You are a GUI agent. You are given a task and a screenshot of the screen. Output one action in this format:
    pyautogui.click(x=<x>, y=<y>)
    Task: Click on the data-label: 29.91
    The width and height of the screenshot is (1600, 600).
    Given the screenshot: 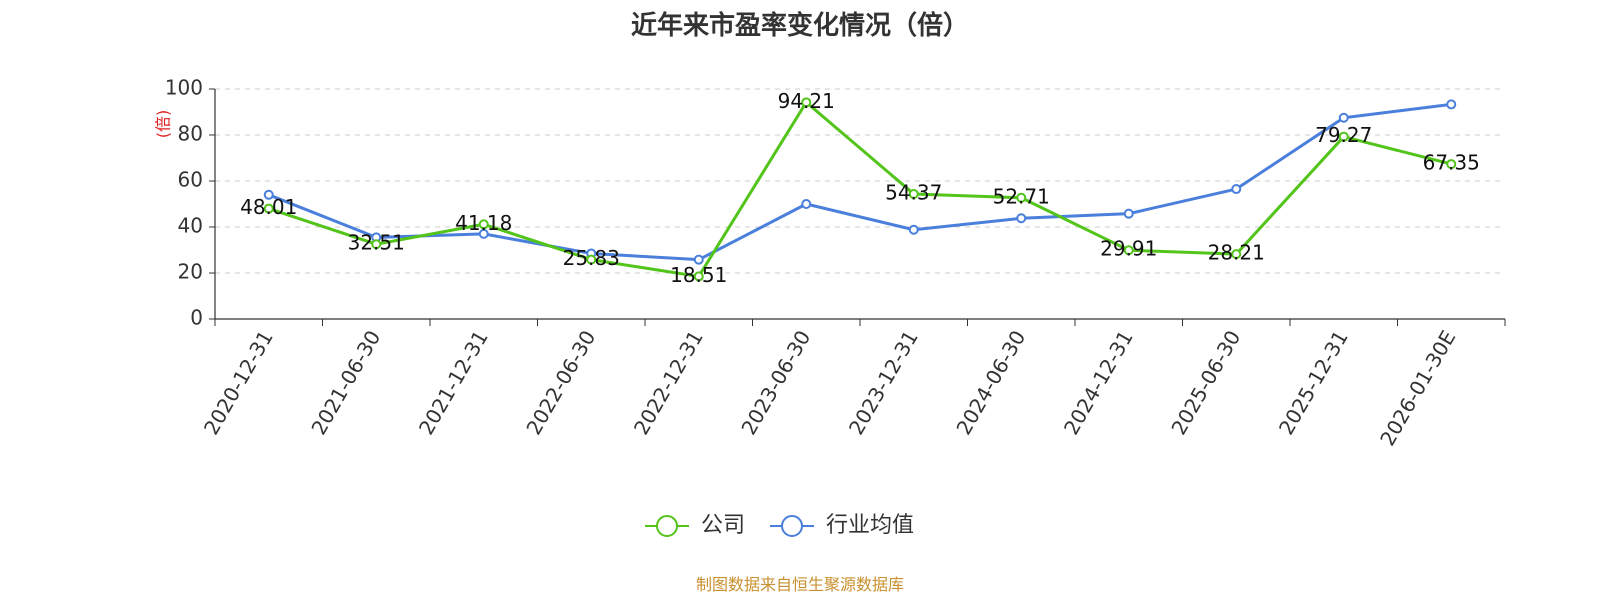 What is the action you would take?
    pyautogui.click(x=1128, y=249)
    